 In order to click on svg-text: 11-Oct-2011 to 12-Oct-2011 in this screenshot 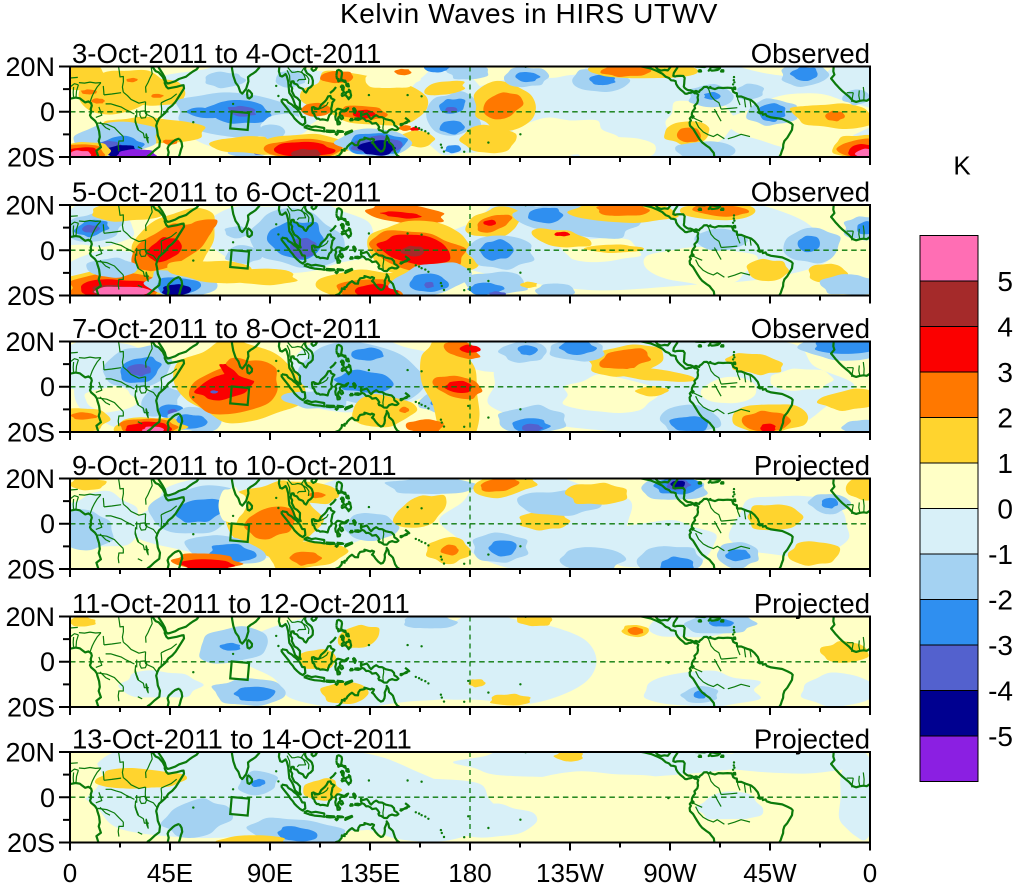, I will do `click(241, 603)`.